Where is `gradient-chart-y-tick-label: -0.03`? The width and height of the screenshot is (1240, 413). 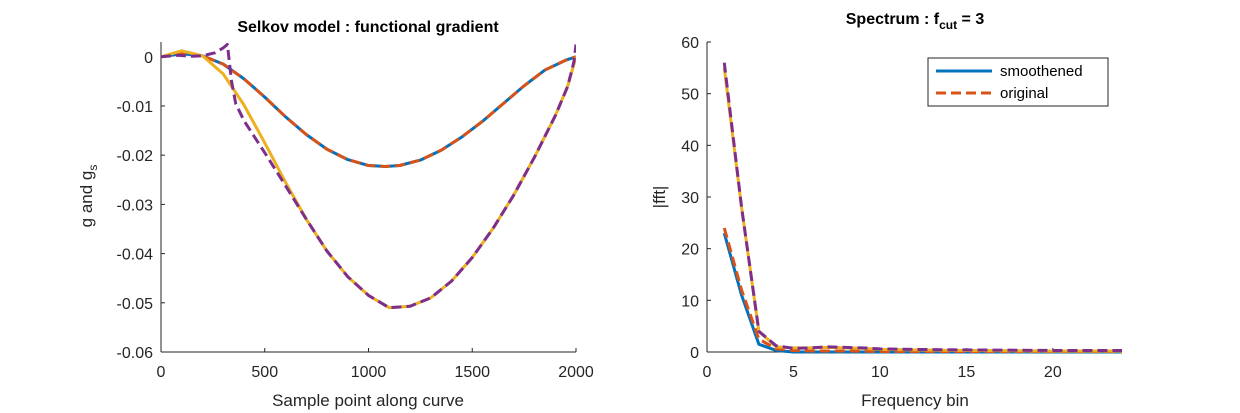
gradient-chart-y-tick-label: -0.03 is located at coordinates (135, 205).